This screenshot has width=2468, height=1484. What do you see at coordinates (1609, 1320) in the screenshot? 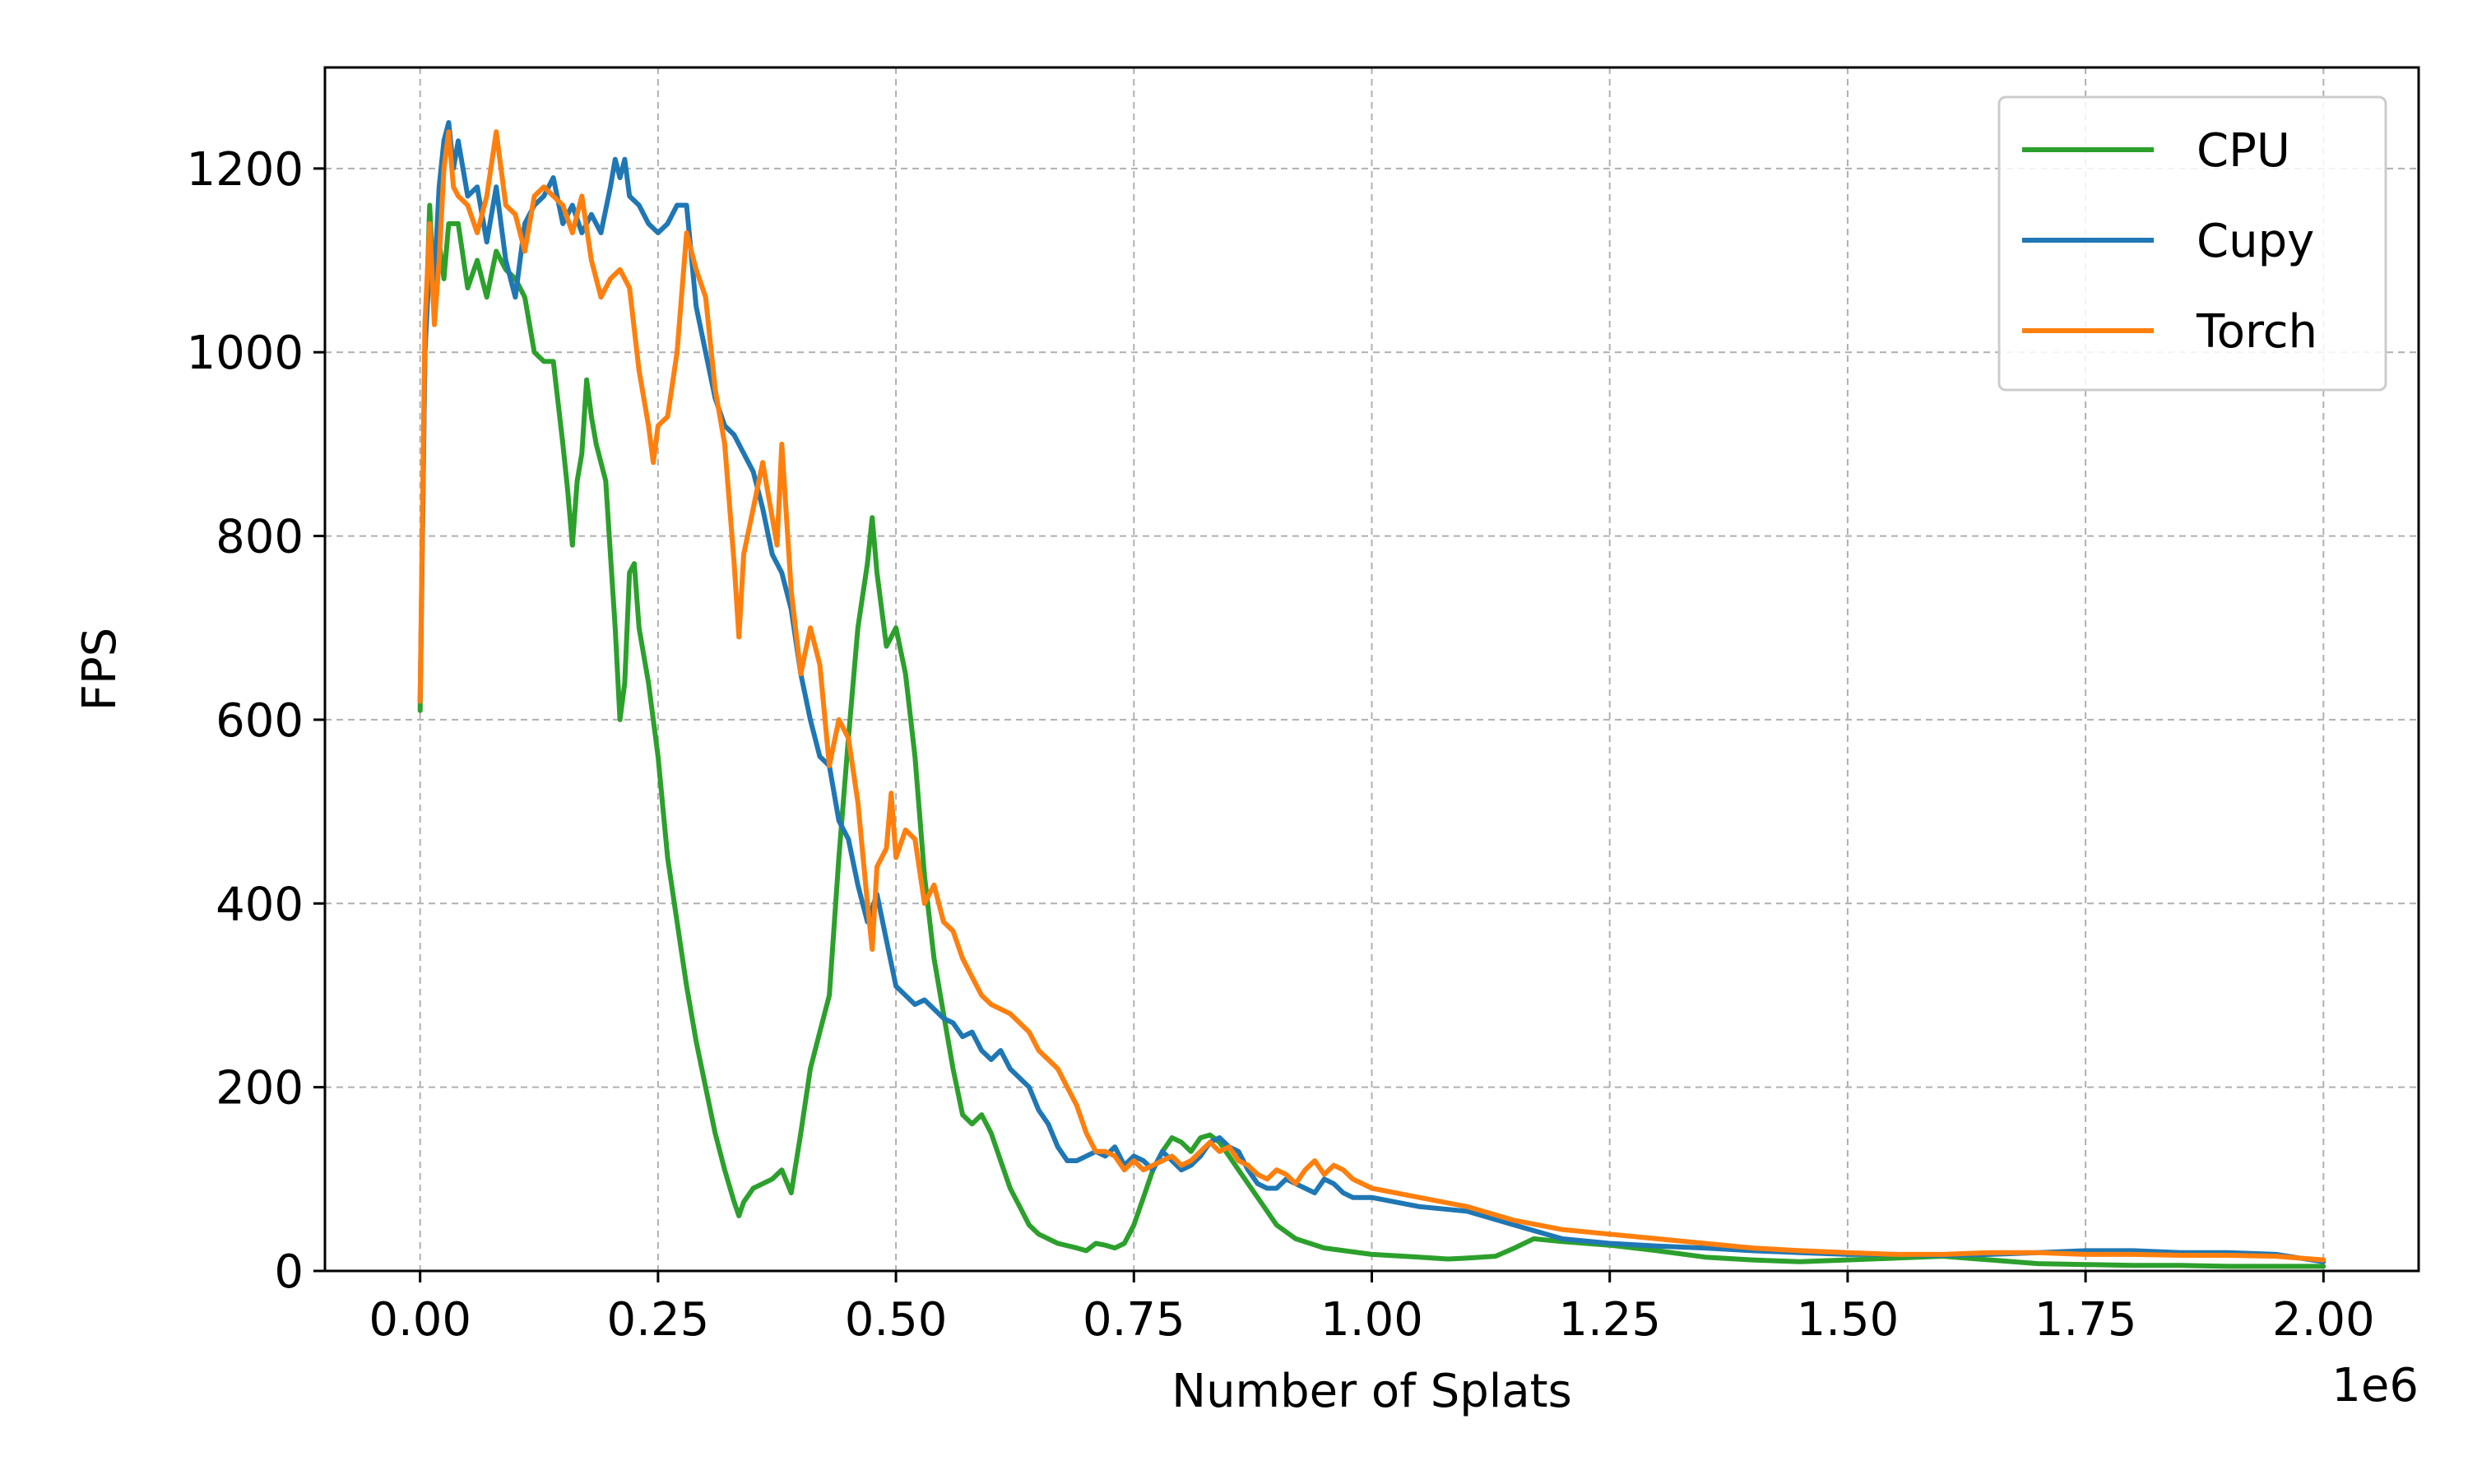
I see `x-tick-label: 1.25` at bounding box center [1609, 1320].